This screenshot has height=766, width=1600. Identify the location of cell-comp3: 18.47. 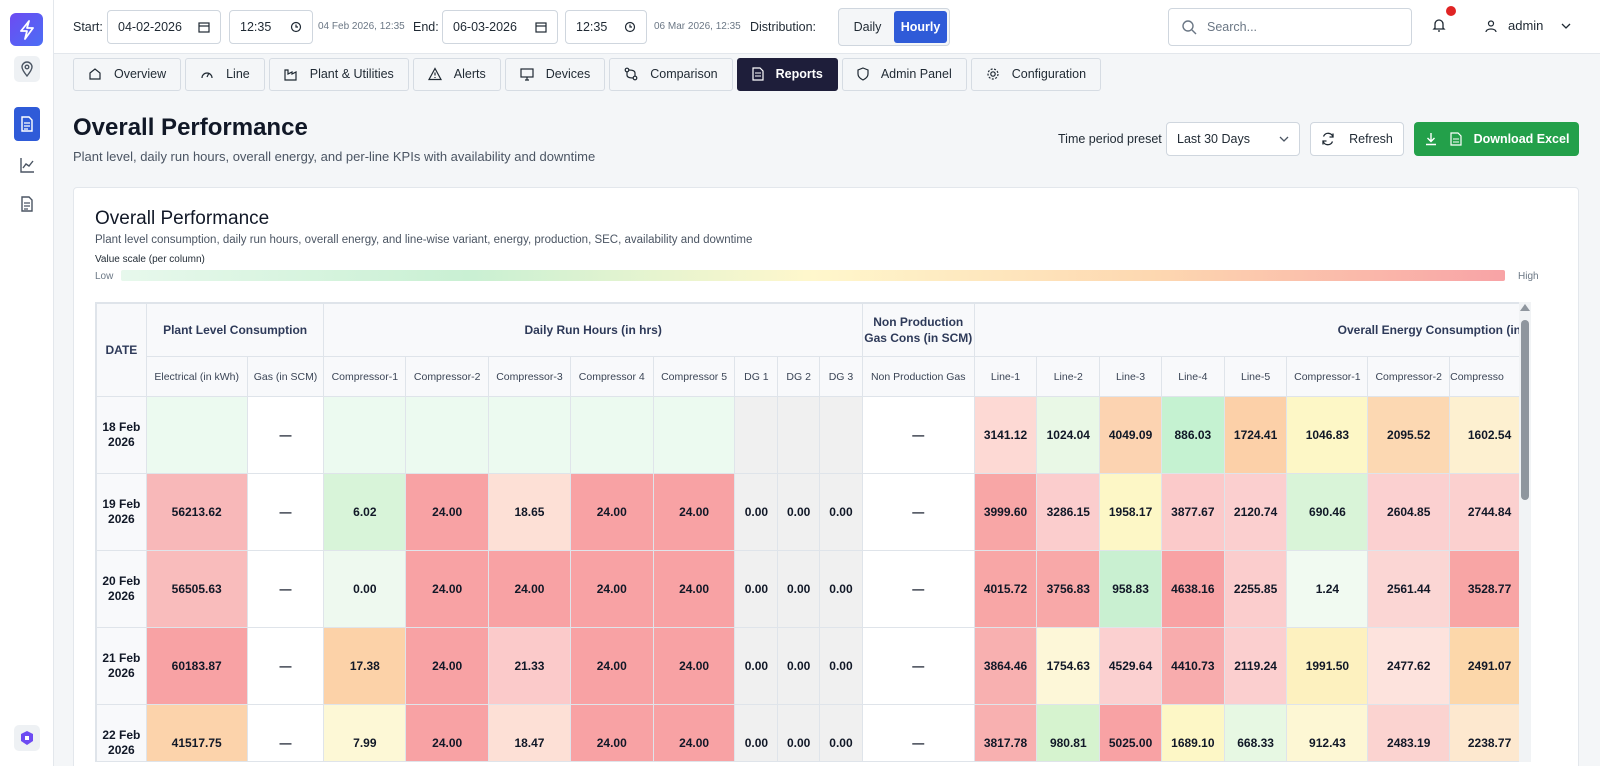
(529, 732).